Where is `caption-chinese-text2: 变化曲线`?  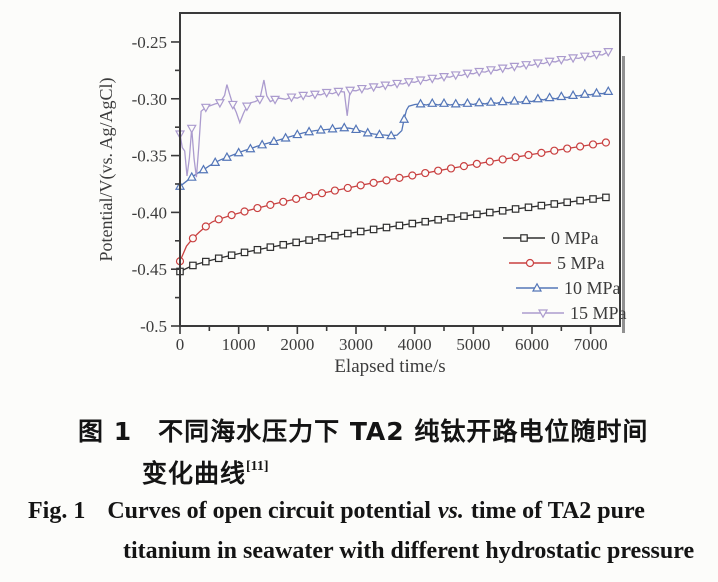
caption-chinese-text2: 变化曲线 is located at coordinates (194, 473).